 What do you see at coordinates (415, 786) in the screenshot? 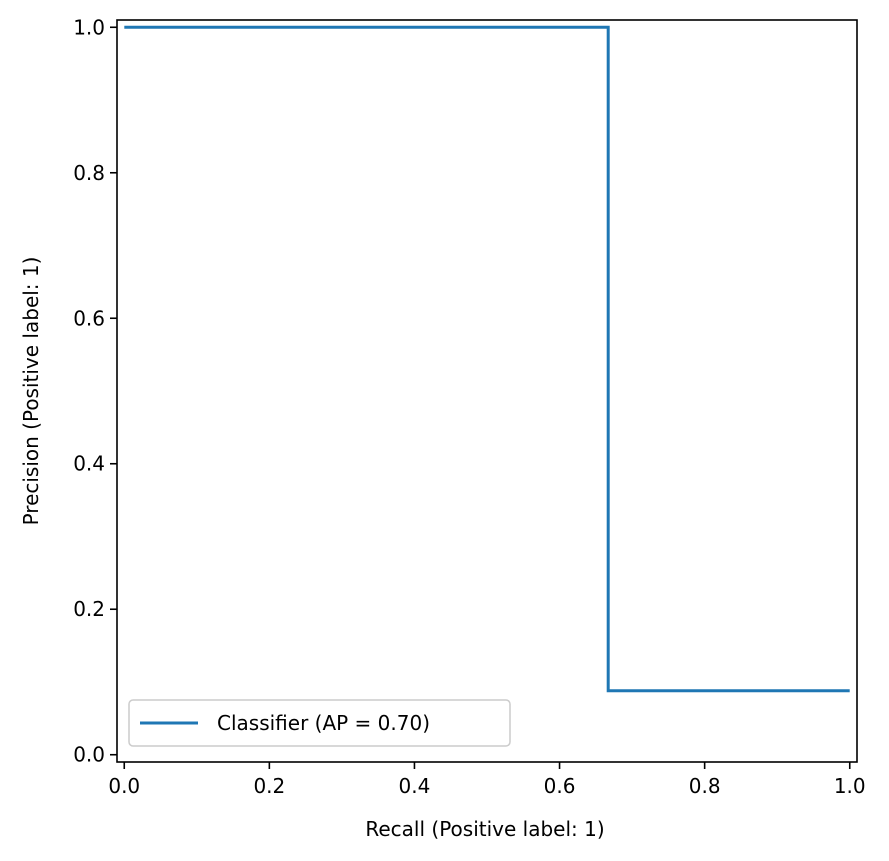
I see `x-tick-label: 0.4` at bounding box center [415, 786].